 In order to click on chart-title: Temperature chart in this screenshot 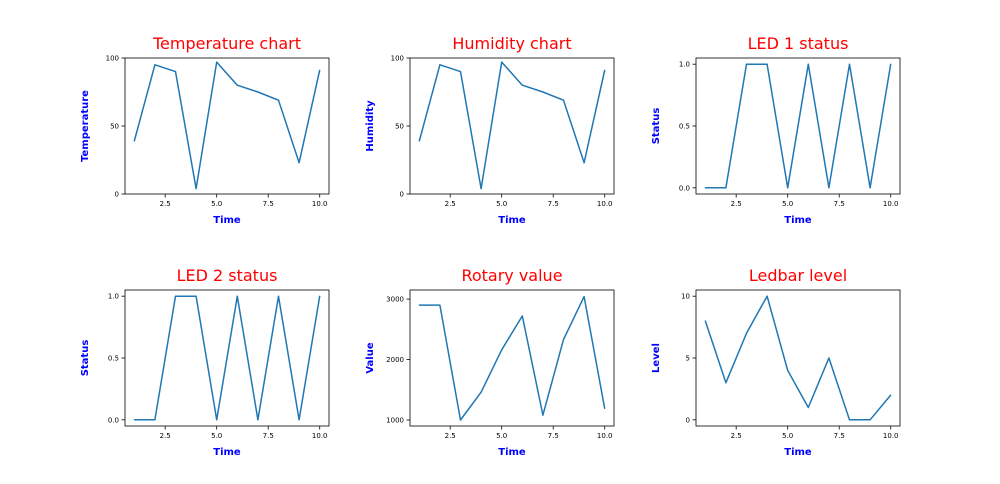, I will do `click(226, 43)`.